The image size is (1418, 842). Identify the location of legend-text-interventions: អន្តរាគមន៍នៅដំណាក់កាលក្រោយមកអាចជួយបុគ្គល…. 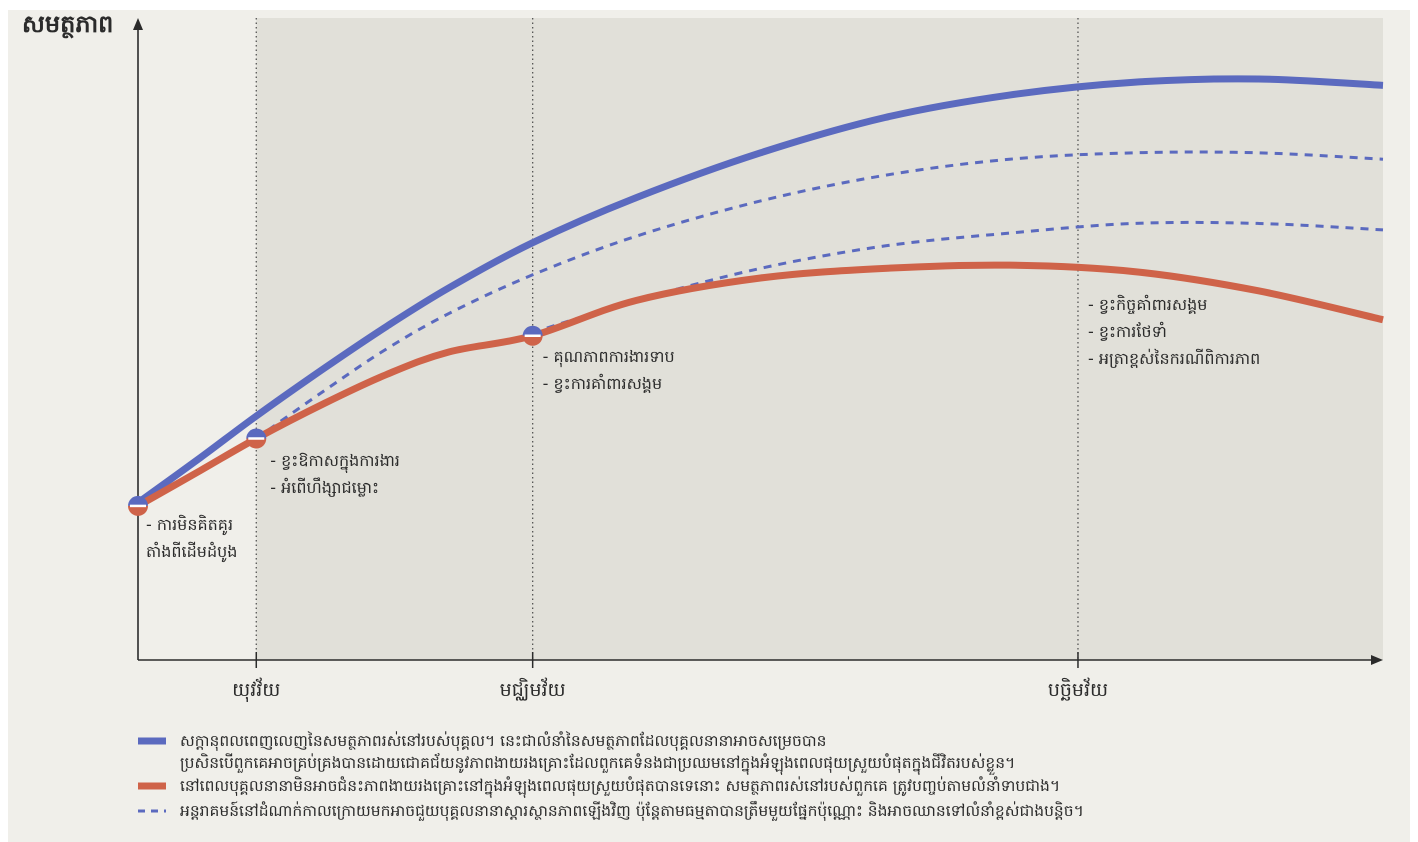
(632, 810).